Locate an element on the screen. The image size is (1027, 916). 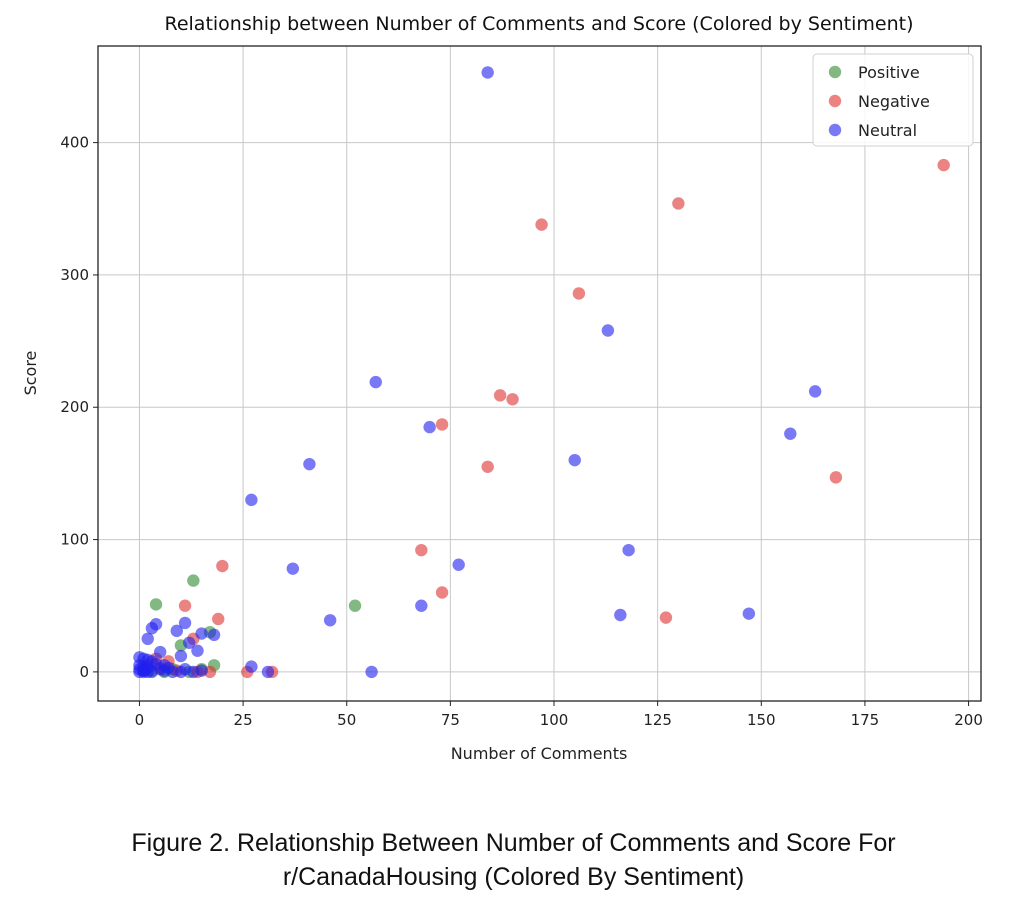
y-tick-label: 100 is located at coordinates (74, 540).